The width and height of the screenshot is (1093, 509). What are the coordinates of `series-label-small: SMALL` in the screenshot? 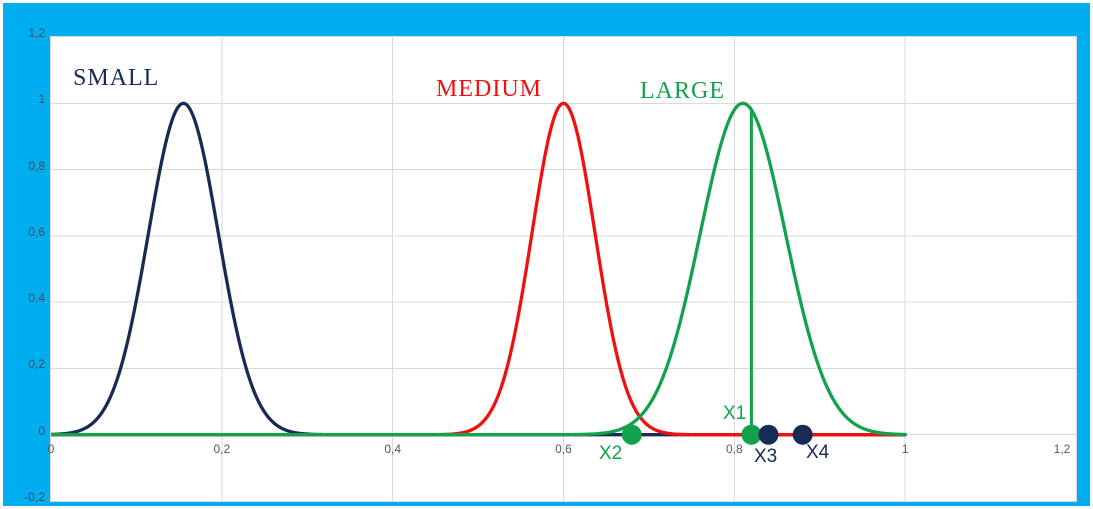 It's located at (116, 78).